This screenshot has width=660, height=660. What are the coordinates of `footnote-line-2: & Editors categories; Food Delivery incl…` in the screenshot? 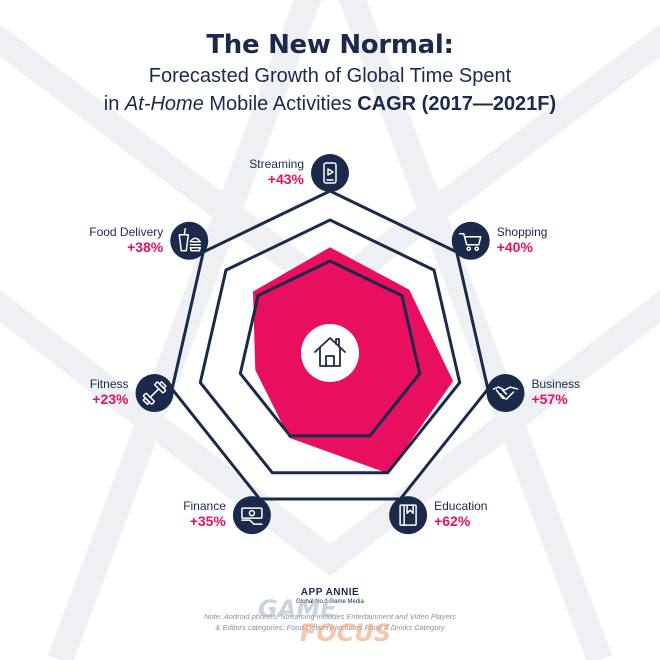 It's located at (330, 627).